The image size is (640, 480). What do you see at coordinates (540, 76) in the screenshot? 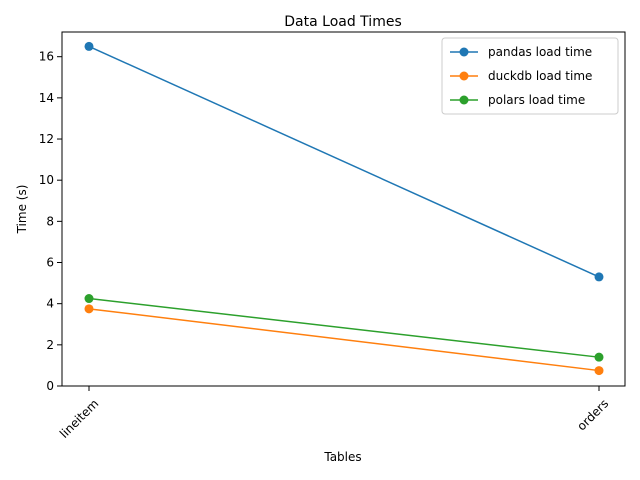
I see `legend-label: duckdb load time` at bounding box center [540, 76].